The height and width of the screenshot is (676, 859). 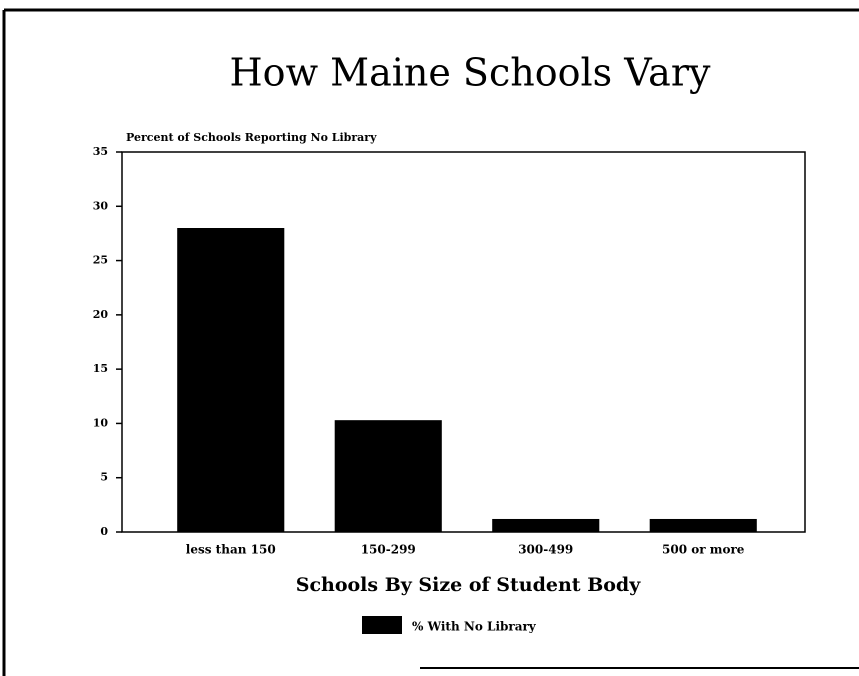 What do you see at coordinates (100, 151) in the screenshot?
I see `y-tick-label: 35` at bounding box center [100, 151].